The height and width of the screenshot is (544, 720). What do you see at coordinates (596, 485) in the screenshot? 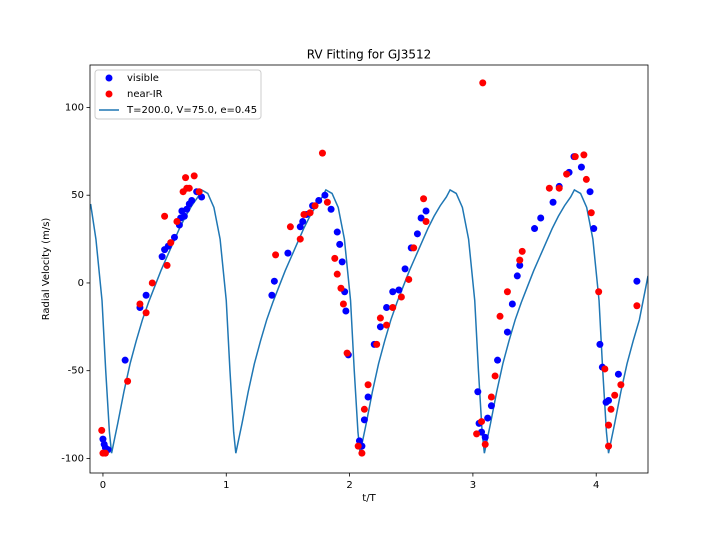
I see `x-tick-label: 4` at bounding box center [596, 485].